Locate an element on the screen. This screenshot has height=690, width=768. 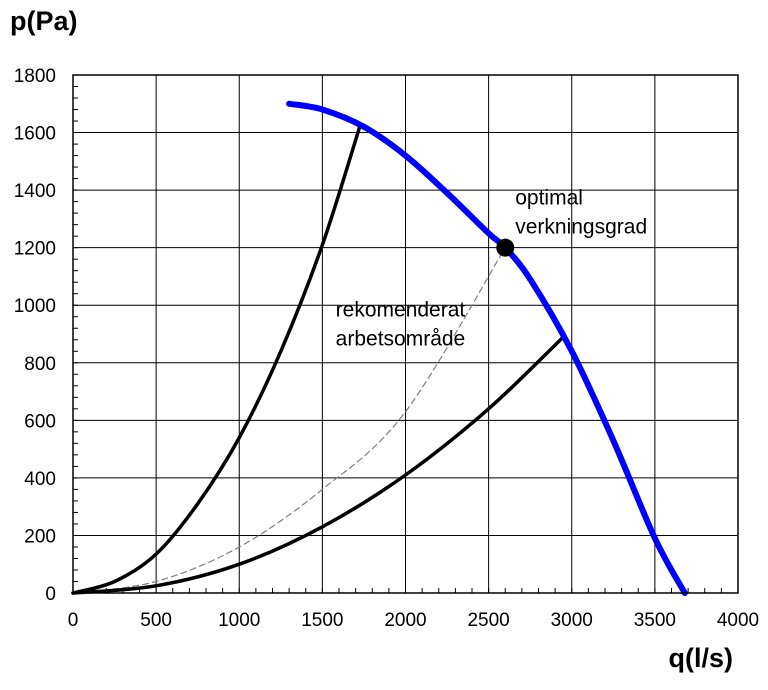
x-tick-label: 2000 is located at coordinates (405, 620).